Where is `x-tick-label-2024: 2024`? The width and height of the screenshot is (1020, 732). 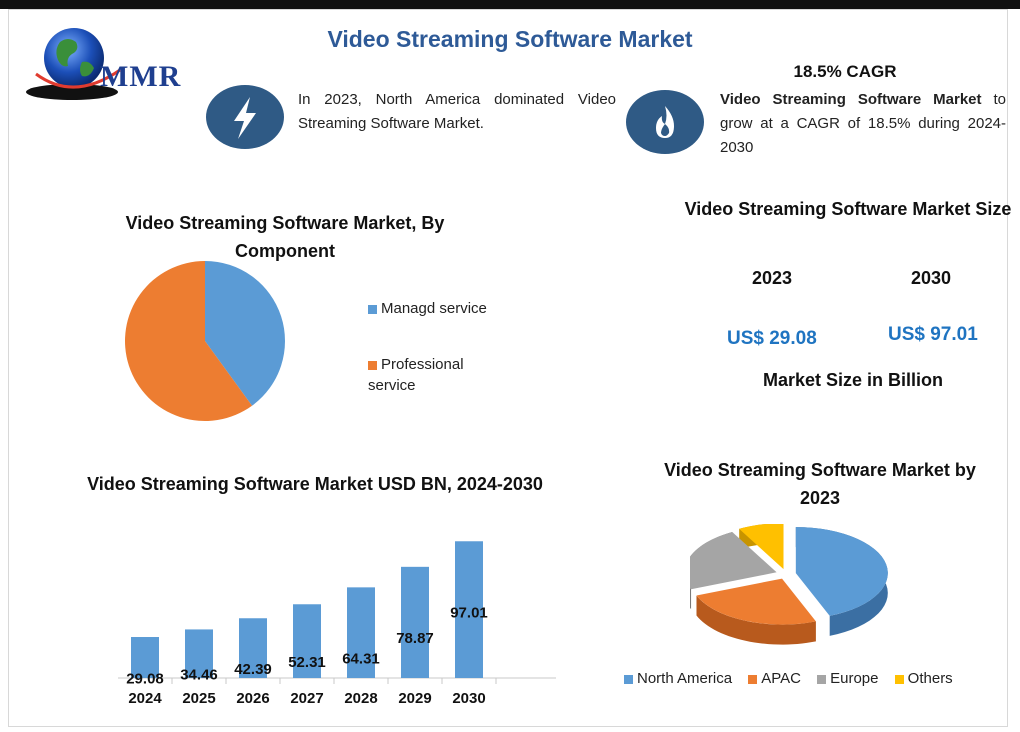 x-tick-label-2024: 2024 is located at coordinates (145, 698).